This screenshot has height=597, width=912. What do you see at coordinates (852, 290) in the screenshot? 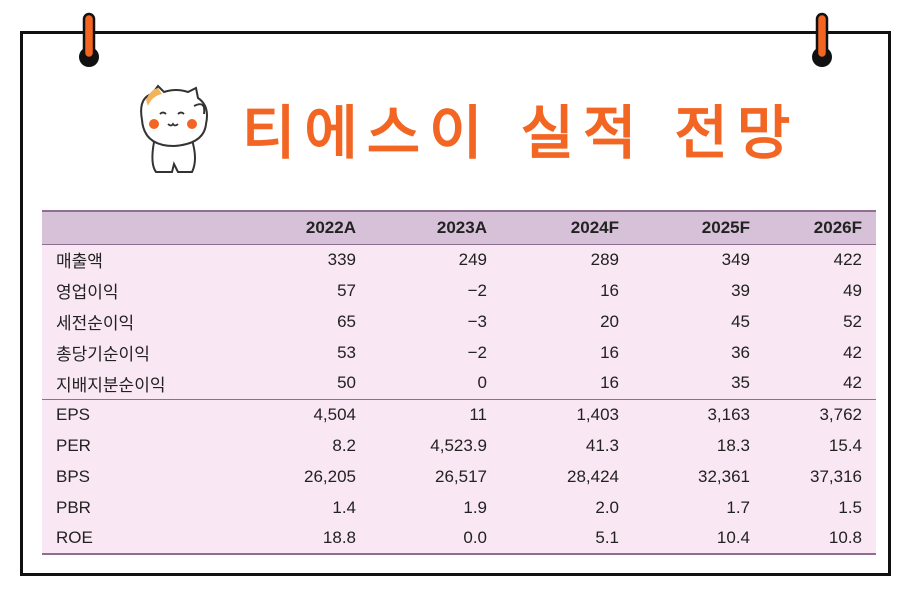
I see `cell-value: 49` at bounding box center [852, 290].